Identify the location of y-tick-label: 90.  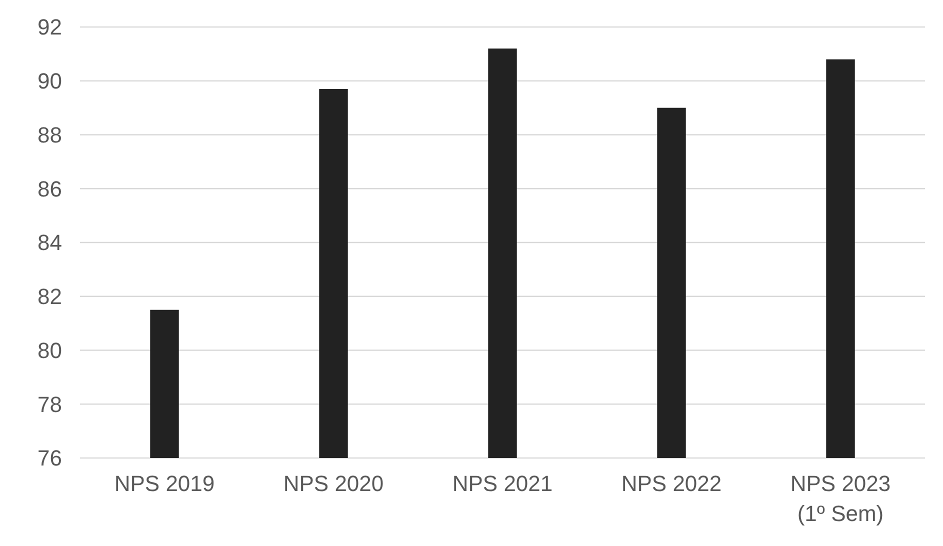
(50, 81).